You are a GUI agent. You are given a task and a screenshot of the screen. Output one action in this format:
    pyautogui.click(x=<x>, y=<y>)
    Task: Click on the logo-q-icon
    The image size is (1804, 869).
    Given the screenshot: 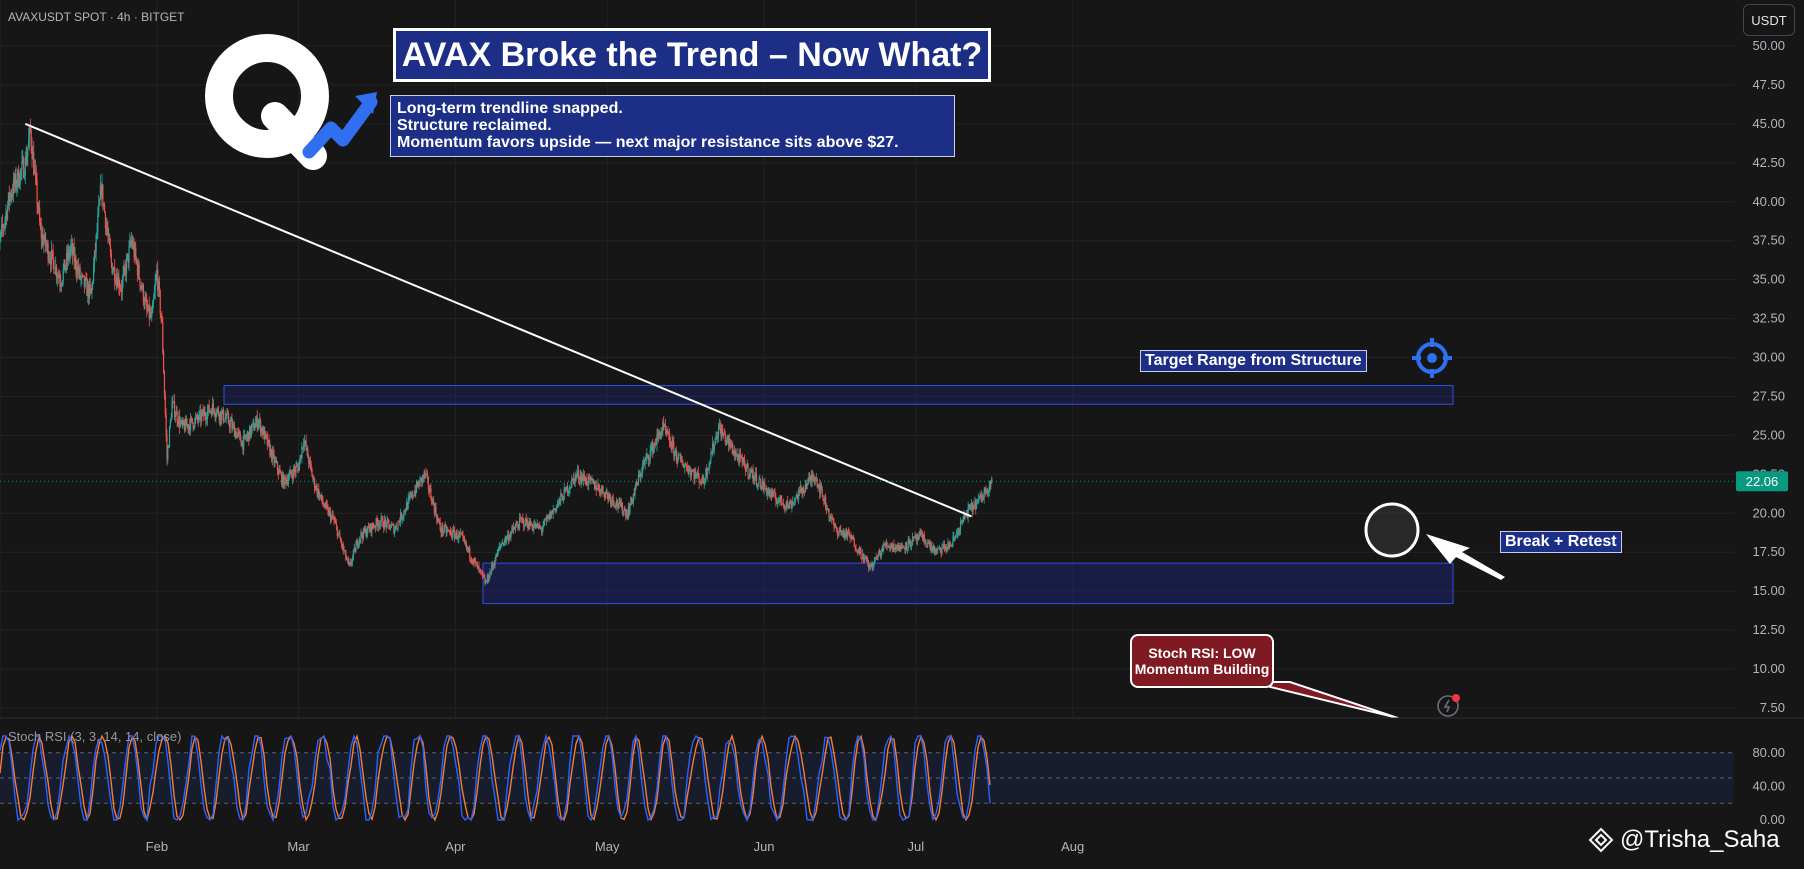 What is the action you would take?
    pyautogui.click(x=291, y=102)
    